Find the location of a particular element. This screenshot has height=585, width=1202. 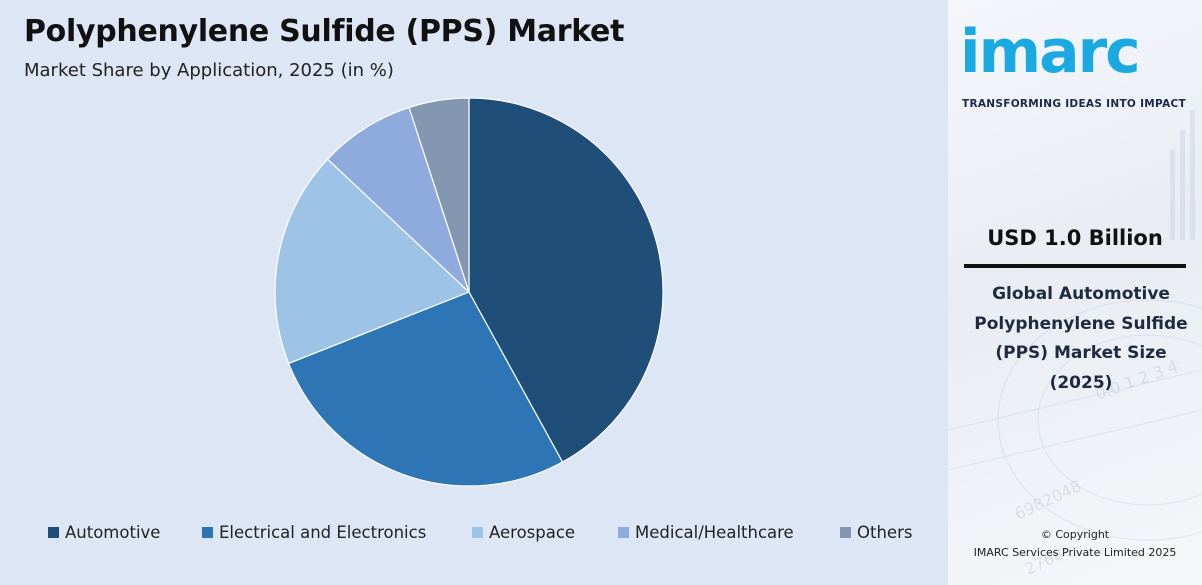

legend-item-automotive: Automotive is located at coordinates (104, 532).